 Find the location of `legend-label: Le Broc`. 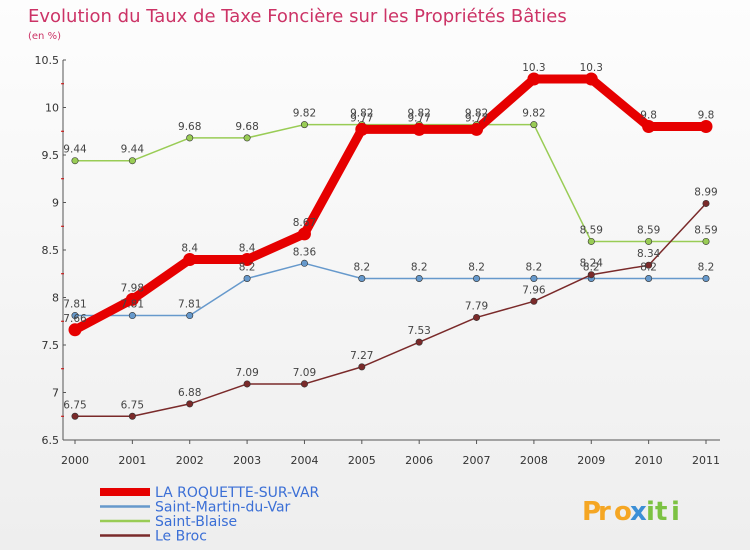

legend-label: Le Broc is located at coordinates (181, 537).